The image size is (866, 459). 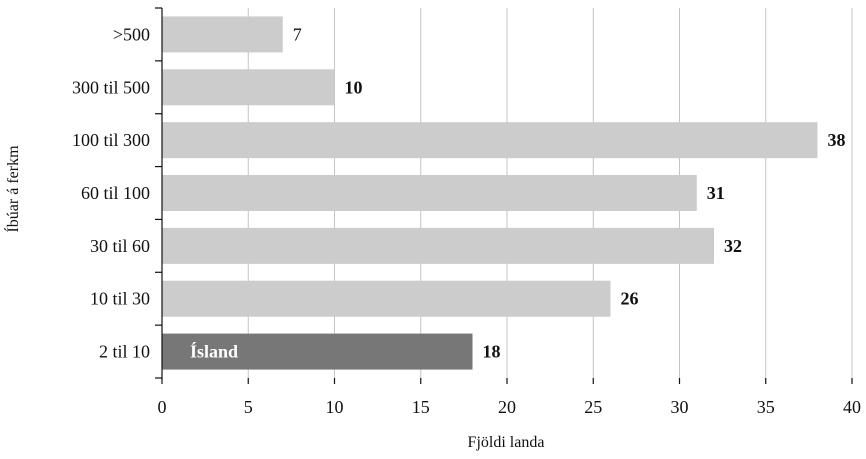 I want to click on value-label: 18, so click(x=492, y=352).